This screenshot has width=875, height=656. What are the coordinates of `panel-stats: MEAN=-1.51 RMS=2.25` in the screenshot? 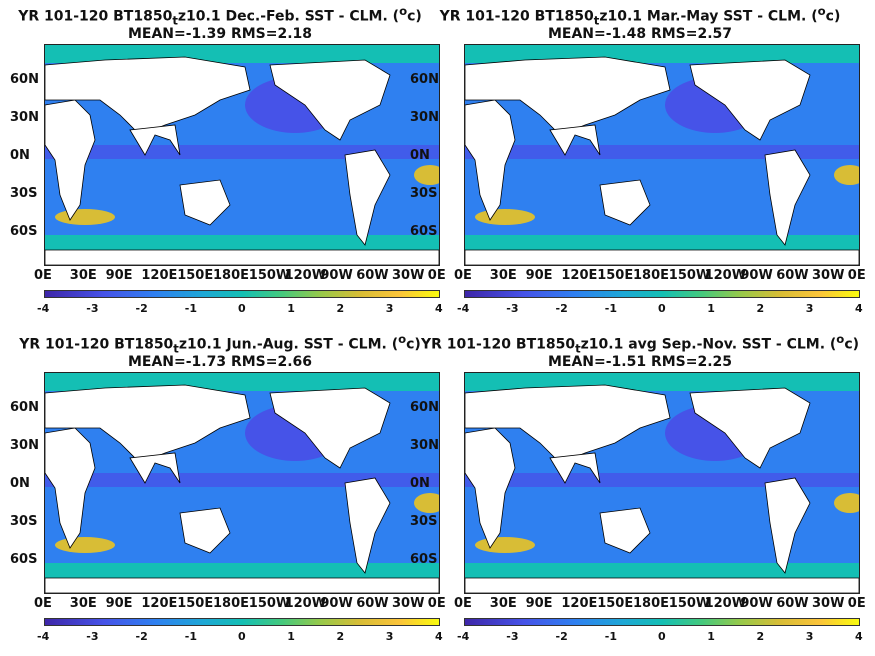 It's located at (640, 362).